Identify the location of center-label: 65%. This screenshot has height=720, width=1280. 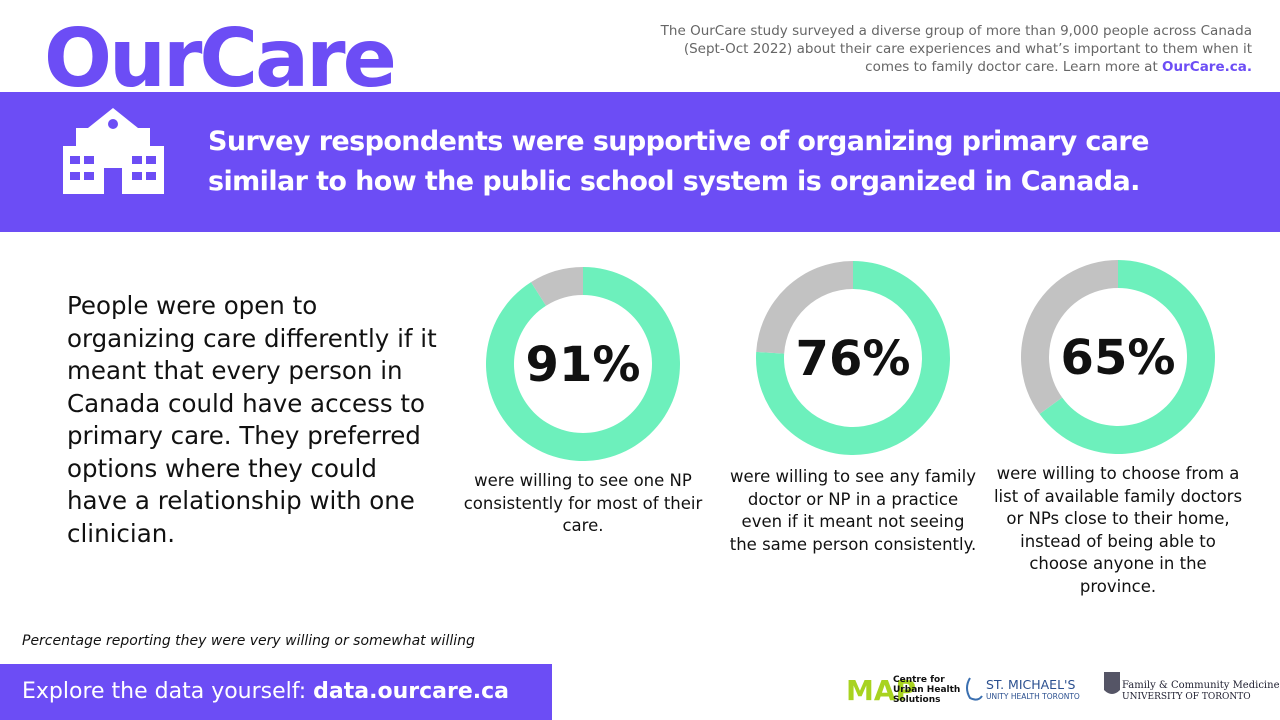
(1118, 358).